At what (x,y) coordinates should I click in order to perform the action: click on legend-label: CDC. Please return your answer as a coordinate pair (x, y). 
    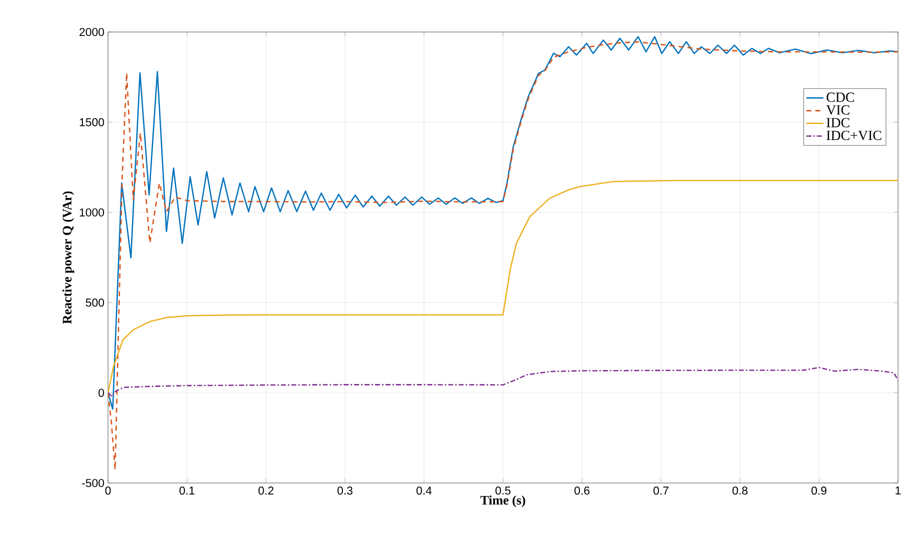
    Looking at the image, I should click on (840, 97).